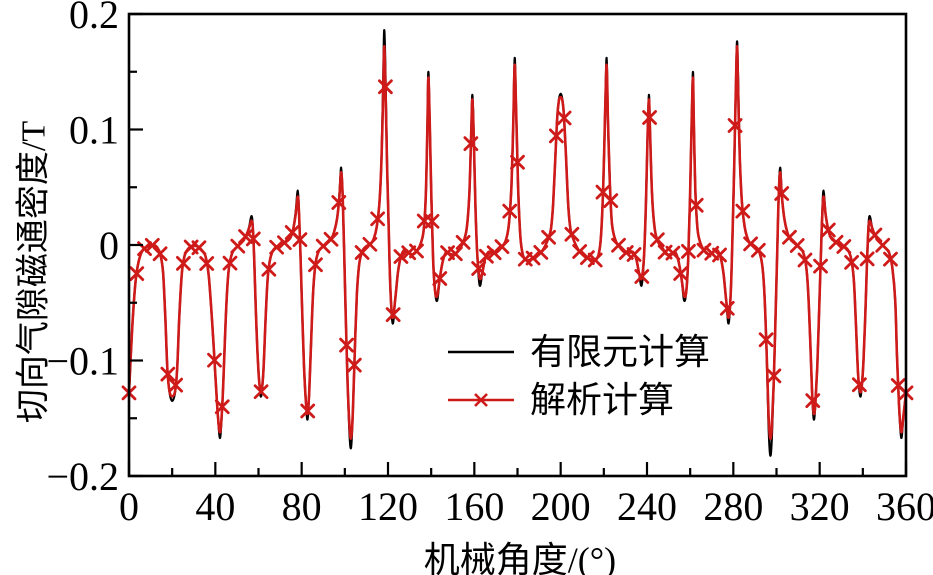 This screenshot has height=575, width=933. Describe the element at coordinates (561, 506) in the screenshot. I see `x-tick-label: 200` at that location.